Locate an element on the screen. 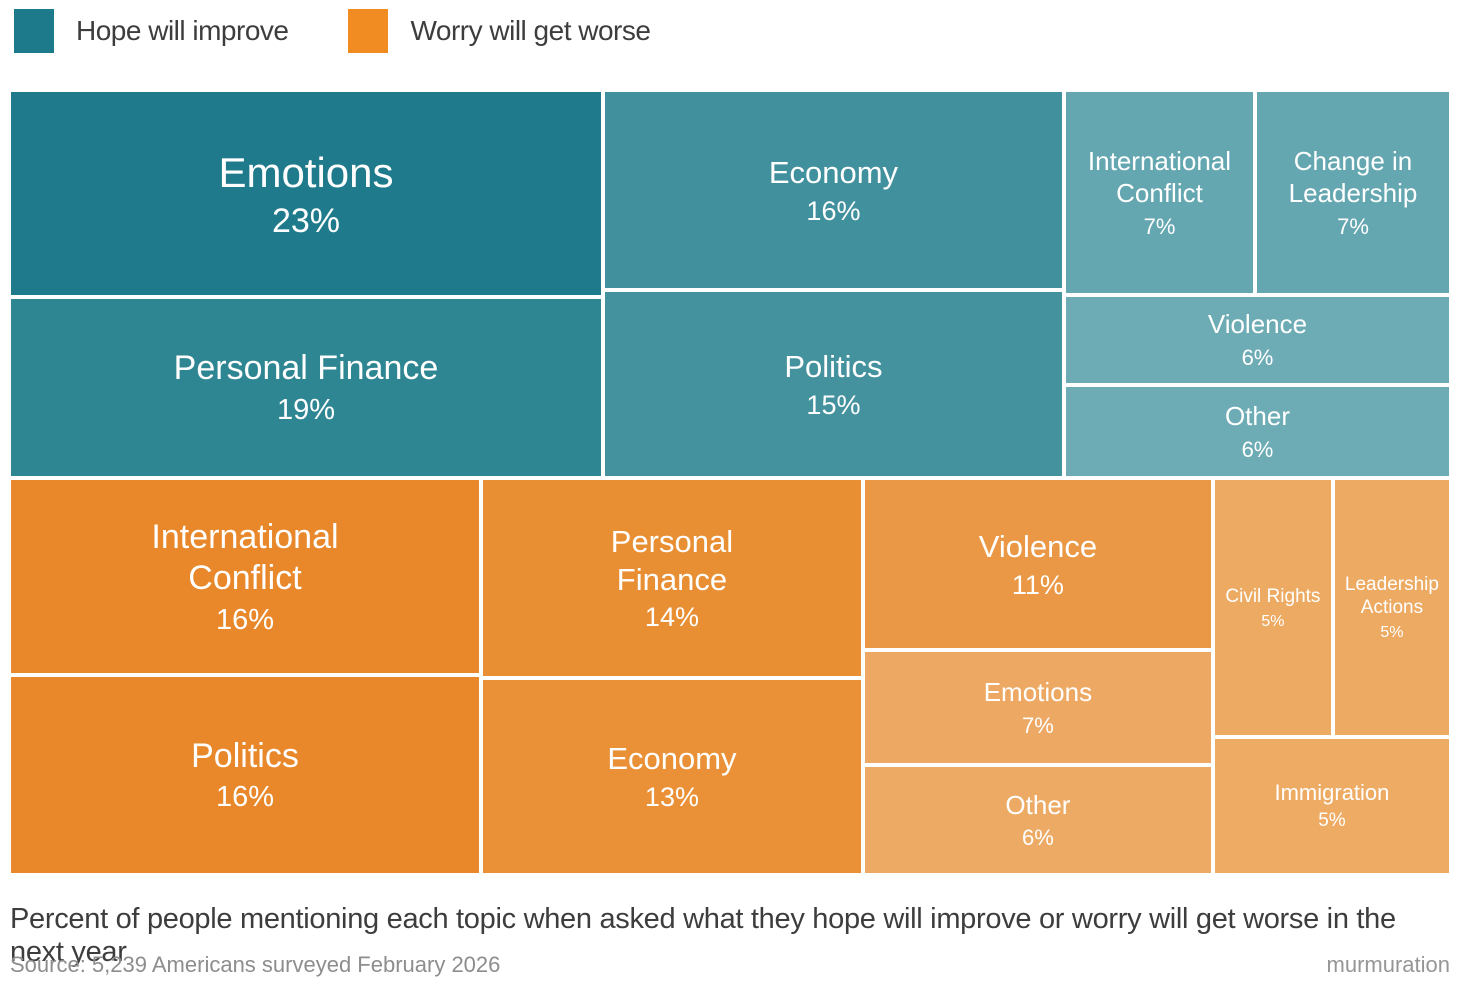 The width and height of the screenshot is (1460, 996). legend: Hope will improve Worry will get worse is located at coordinates (362, 31).